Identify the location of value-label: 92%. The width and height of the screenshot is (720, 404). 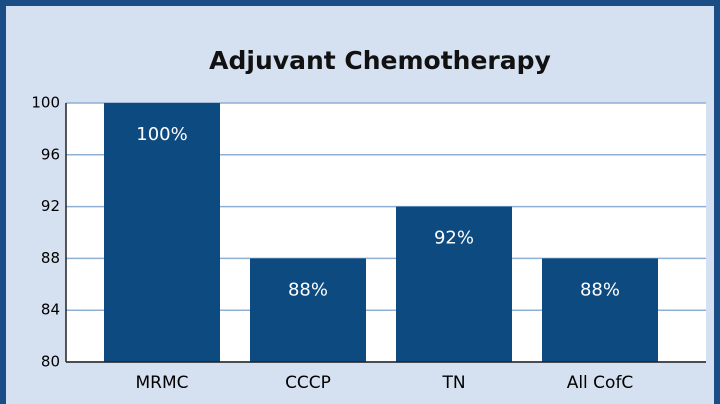
(454, 238).